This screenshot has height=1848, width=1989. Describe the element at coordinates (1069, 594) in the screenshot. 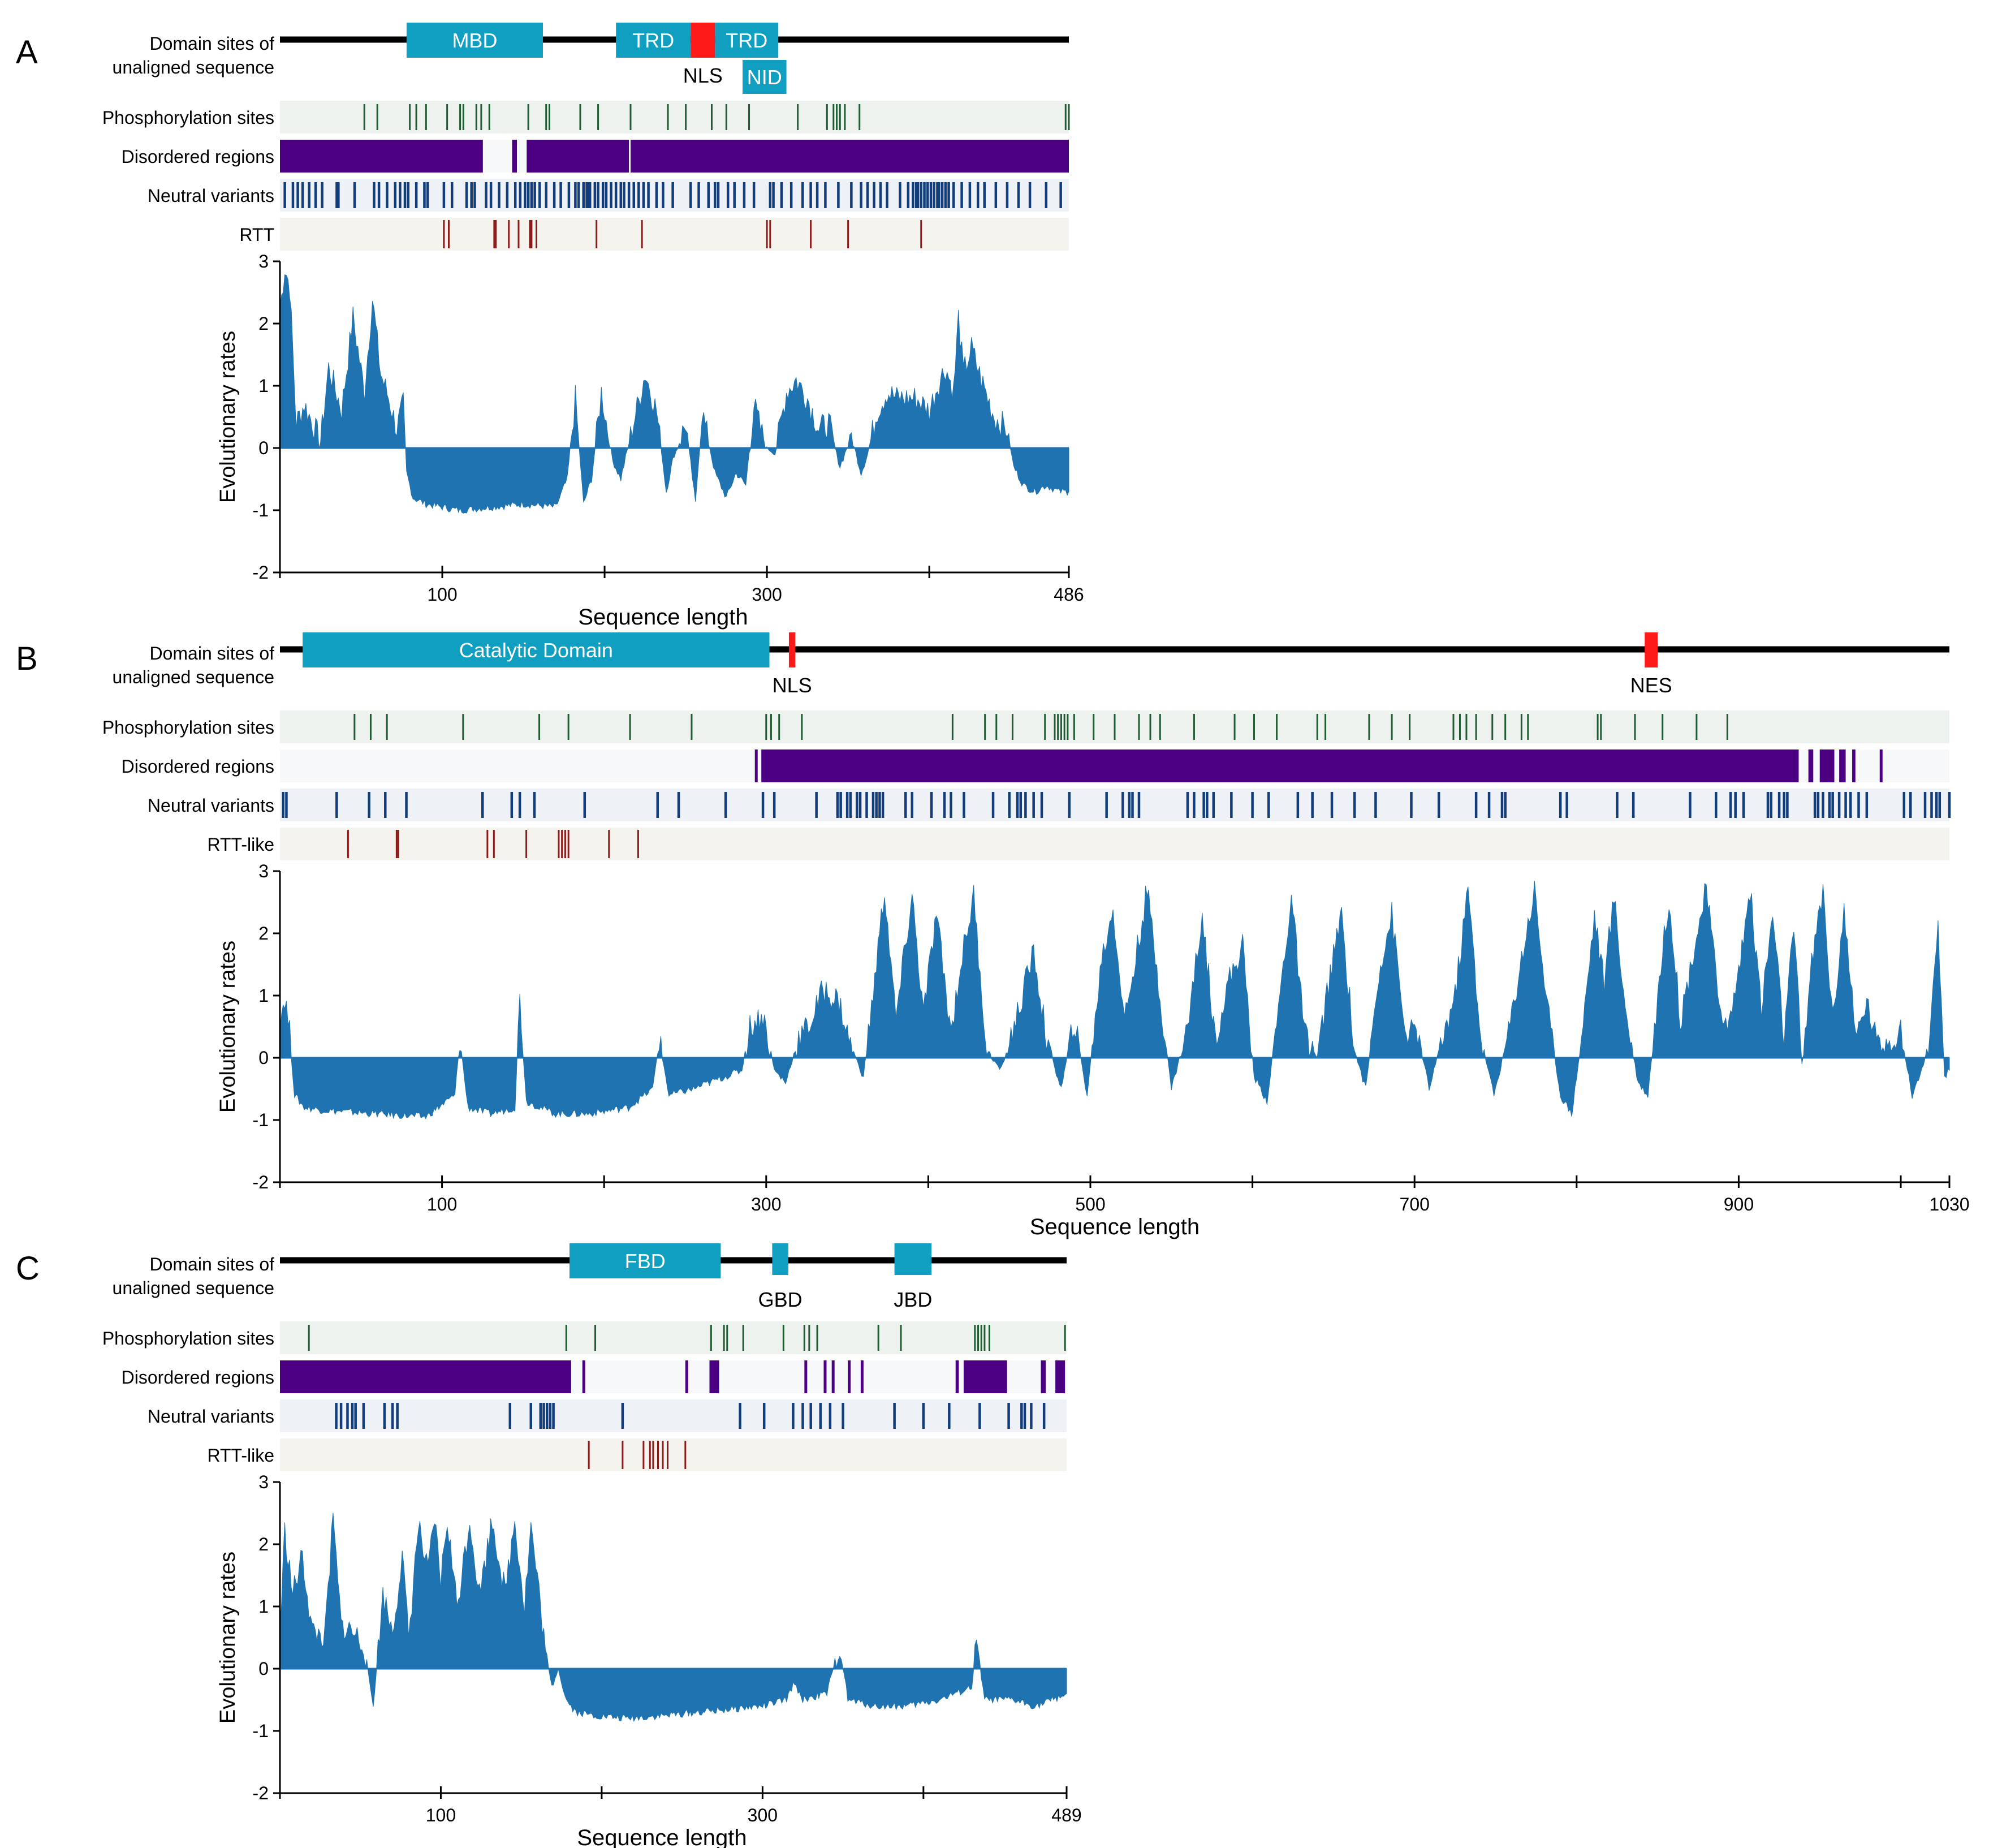

I see `x-tick-label: 486` at that location.